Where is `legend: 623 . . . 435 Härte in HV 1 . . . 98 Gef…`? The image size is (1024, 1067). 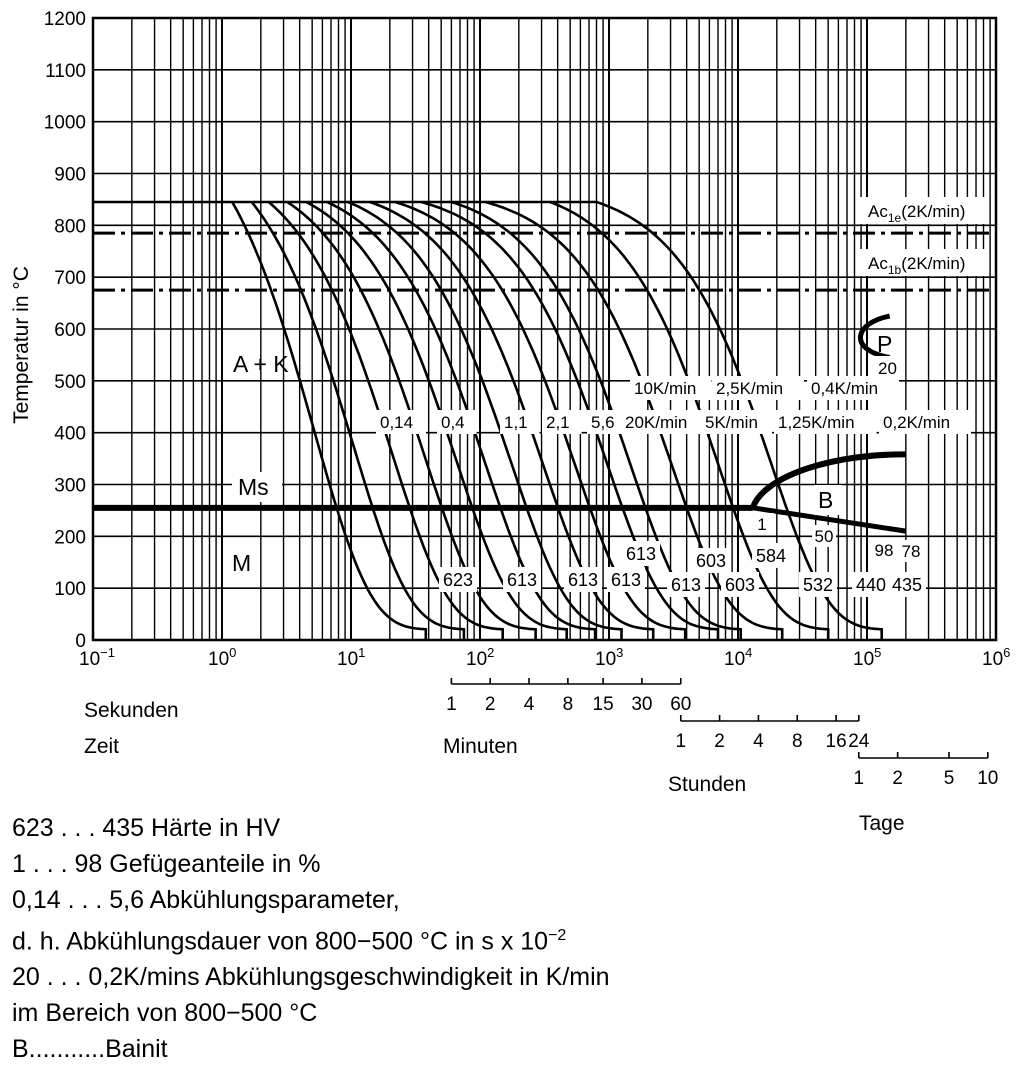
legend: 623 . . . 435 Härte in HV 1 . . . 98 Gef… is located at coordinates (311, 938).